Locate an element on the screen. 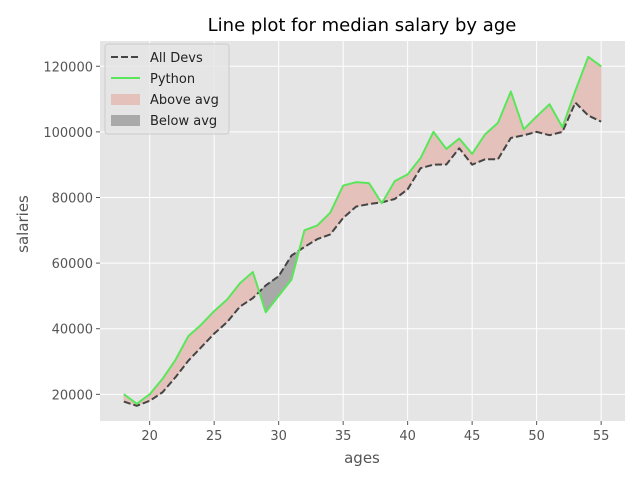 This screenshot has height=480, width=640. y-tick-label: 100000 is located at coordinates (68, 133).